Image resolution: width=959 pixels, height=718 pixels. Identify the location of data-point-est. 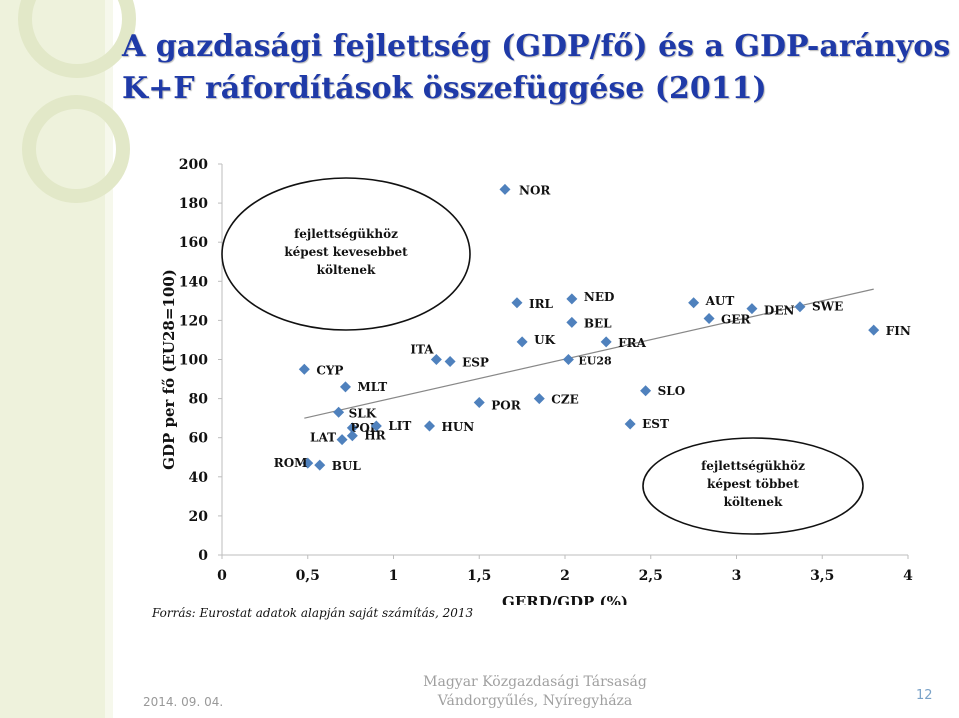
(630, 424).